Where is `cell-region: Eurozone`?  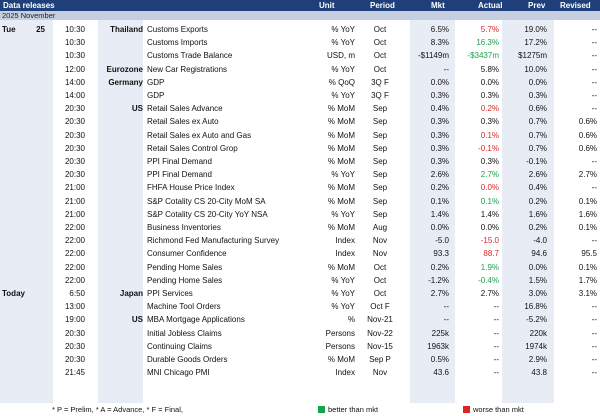
cell-region: Eurozone is located at coordinates (124, 69).